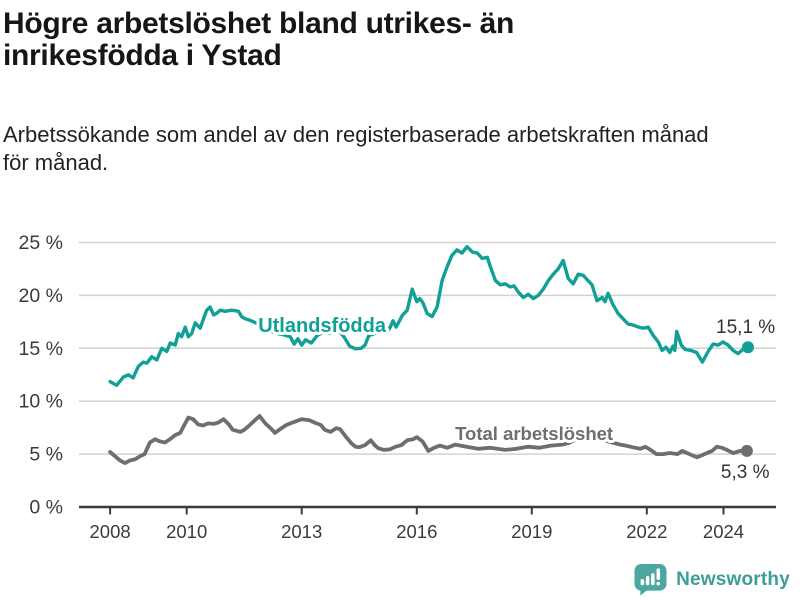 This screenshot has width=800, height=600. I want to click on y-tick-label: 0 %, so click(46, 508).